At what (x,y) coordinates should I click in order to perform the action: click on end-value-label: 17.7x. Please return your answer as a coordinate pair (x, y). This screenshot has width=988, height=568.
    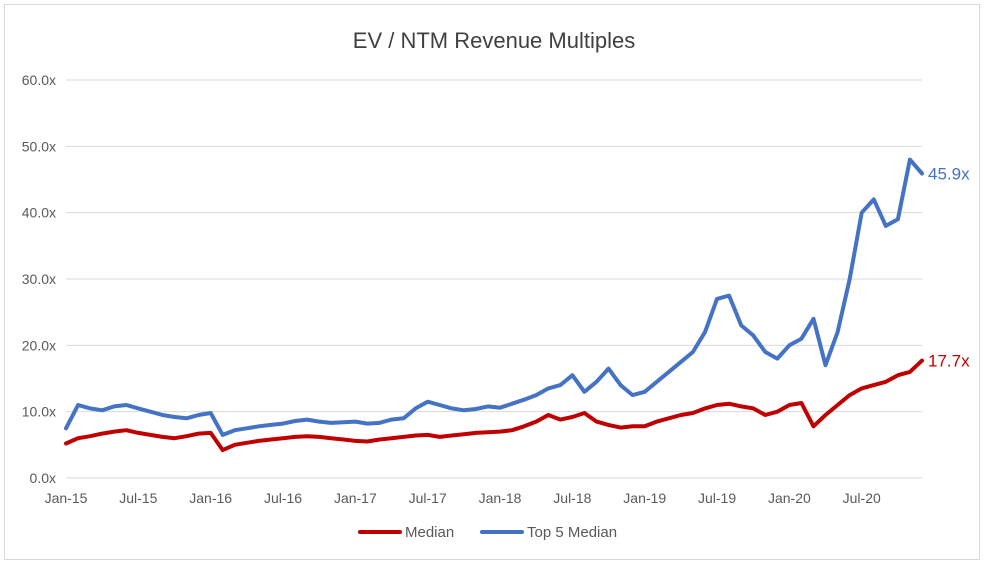
    Looking at the image, I should click on (949, 361).